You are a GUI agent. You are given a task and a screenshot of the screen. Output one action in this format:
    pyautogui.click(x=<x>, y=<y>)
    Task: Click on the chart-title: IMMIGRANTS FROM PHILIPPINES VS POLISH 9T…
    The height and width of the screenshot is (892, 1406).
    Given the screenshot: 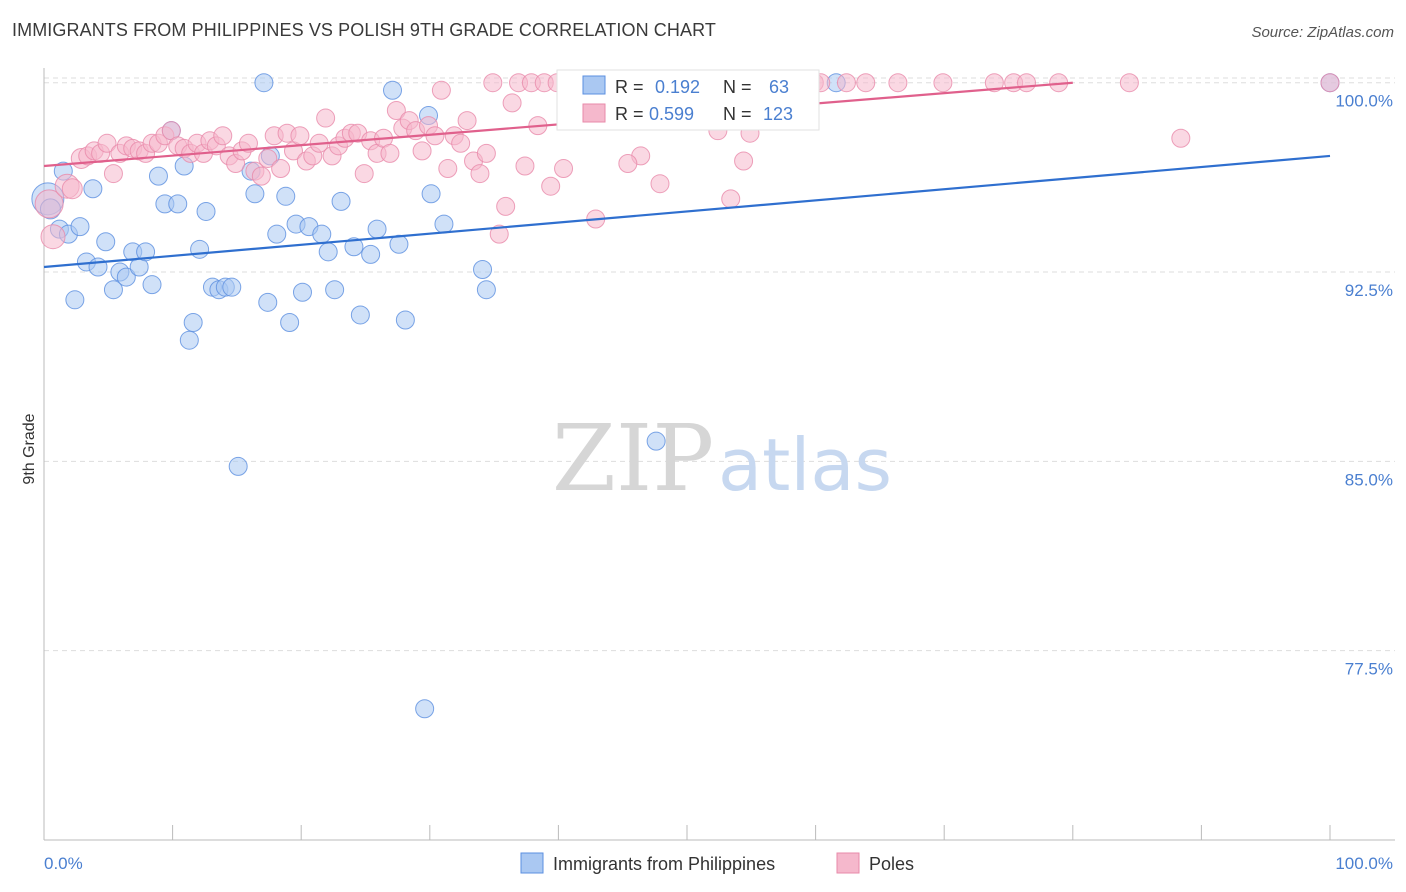 What is the action you would take?
    pyautogui.click(x=364, y=30)
    